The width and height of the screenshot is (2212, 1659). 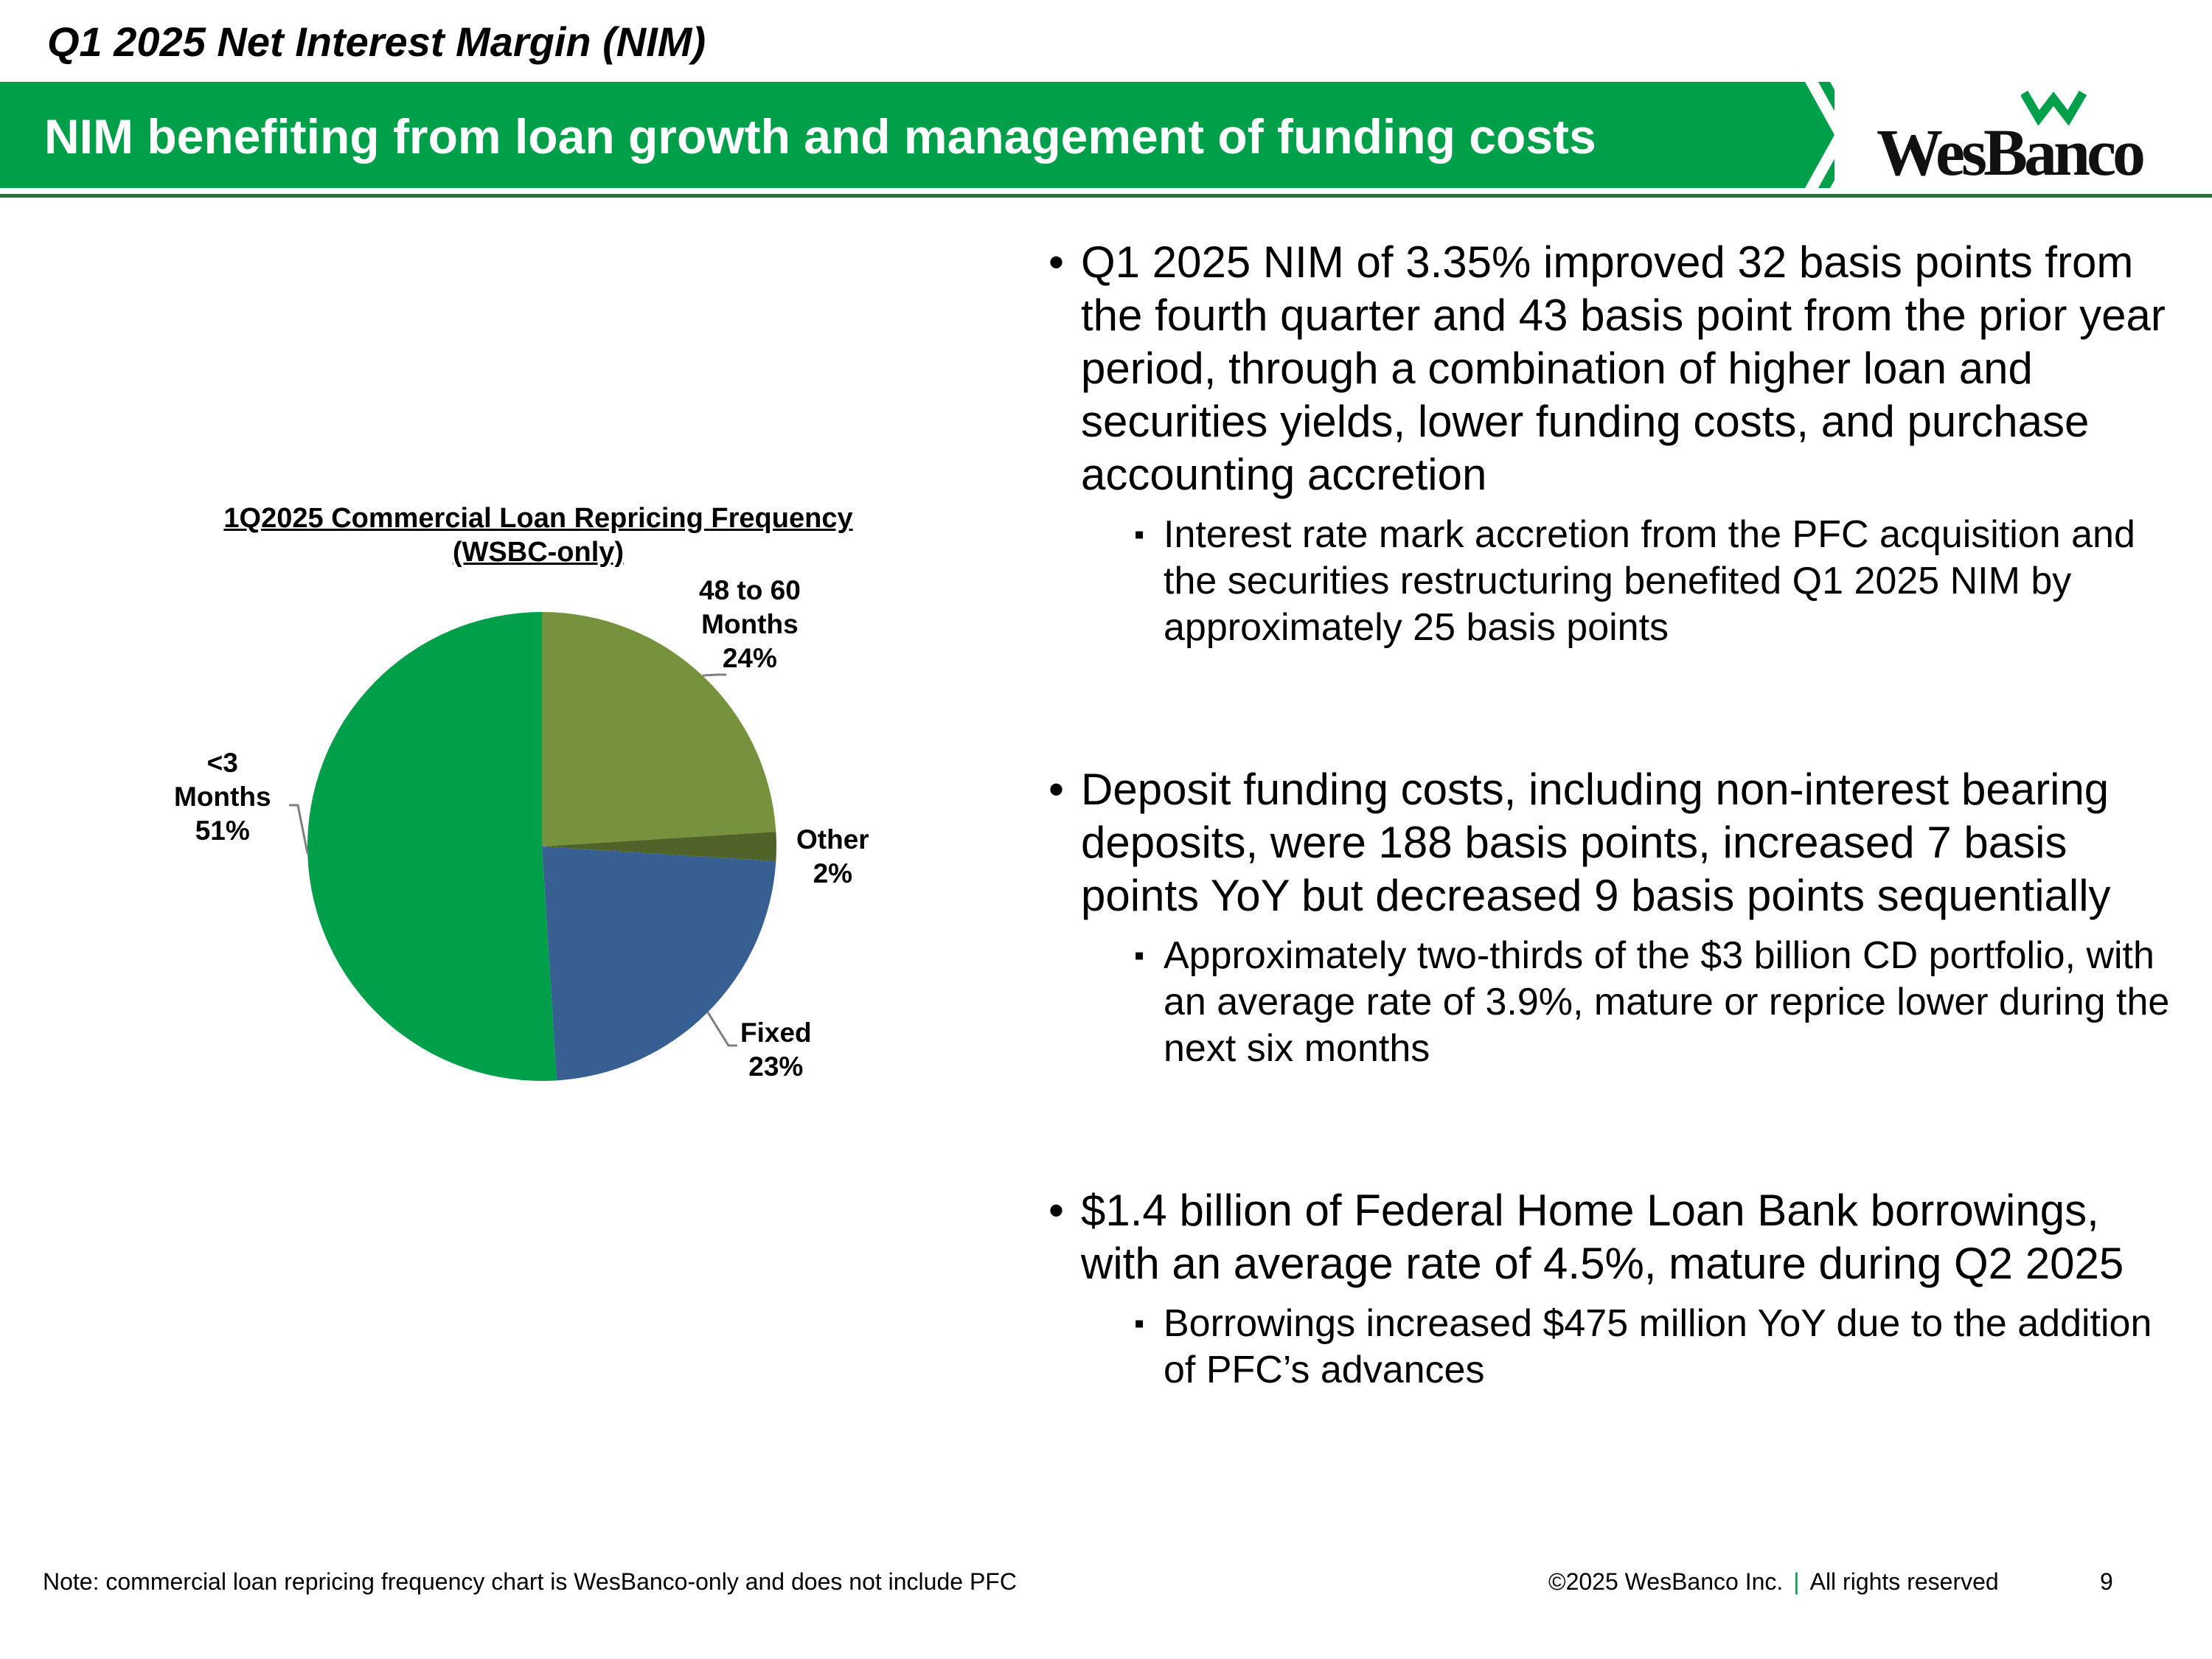 I want to click on rights-text: All rights reserved, so click(x=1904, y=1581).